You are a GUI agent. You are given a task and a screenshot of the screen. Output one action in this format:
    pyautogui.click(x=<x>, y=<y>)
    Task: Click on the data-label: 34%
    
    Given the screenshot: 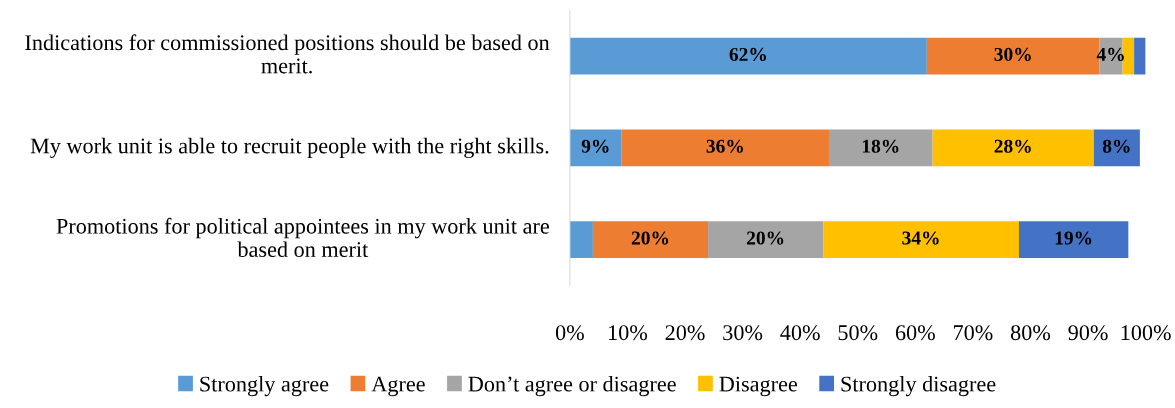 What is the action you would take?
    pyautogui.click(x=920, y=238)
    